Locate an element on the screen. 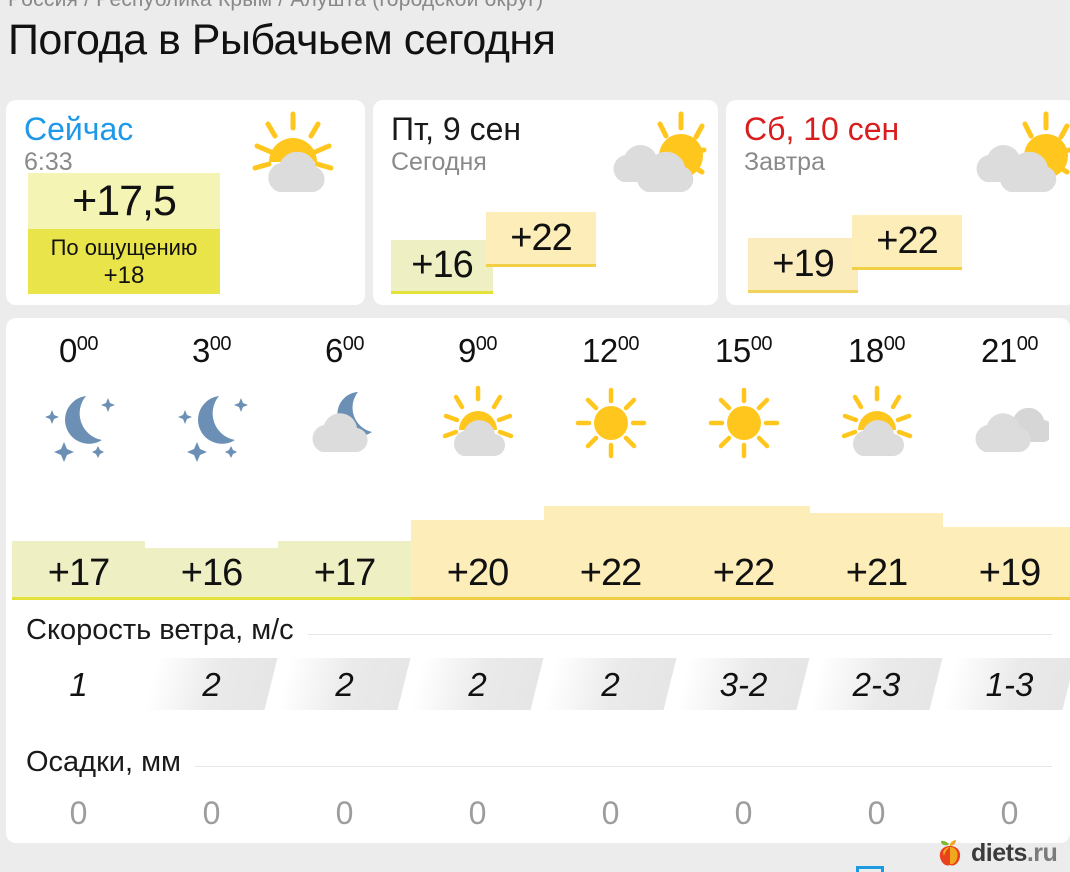  hour-label: 2100 is located at coordinates (1009, 350).